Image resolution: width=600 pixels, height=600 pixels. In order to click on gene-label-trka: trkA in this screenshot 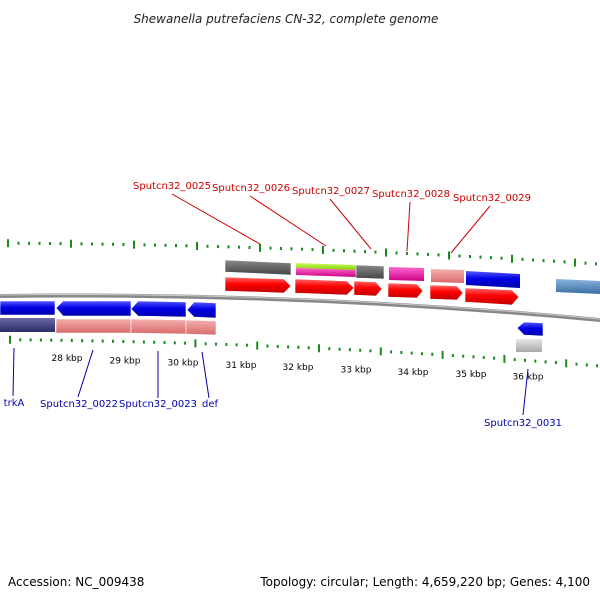, I will do `click(14, 403)`.